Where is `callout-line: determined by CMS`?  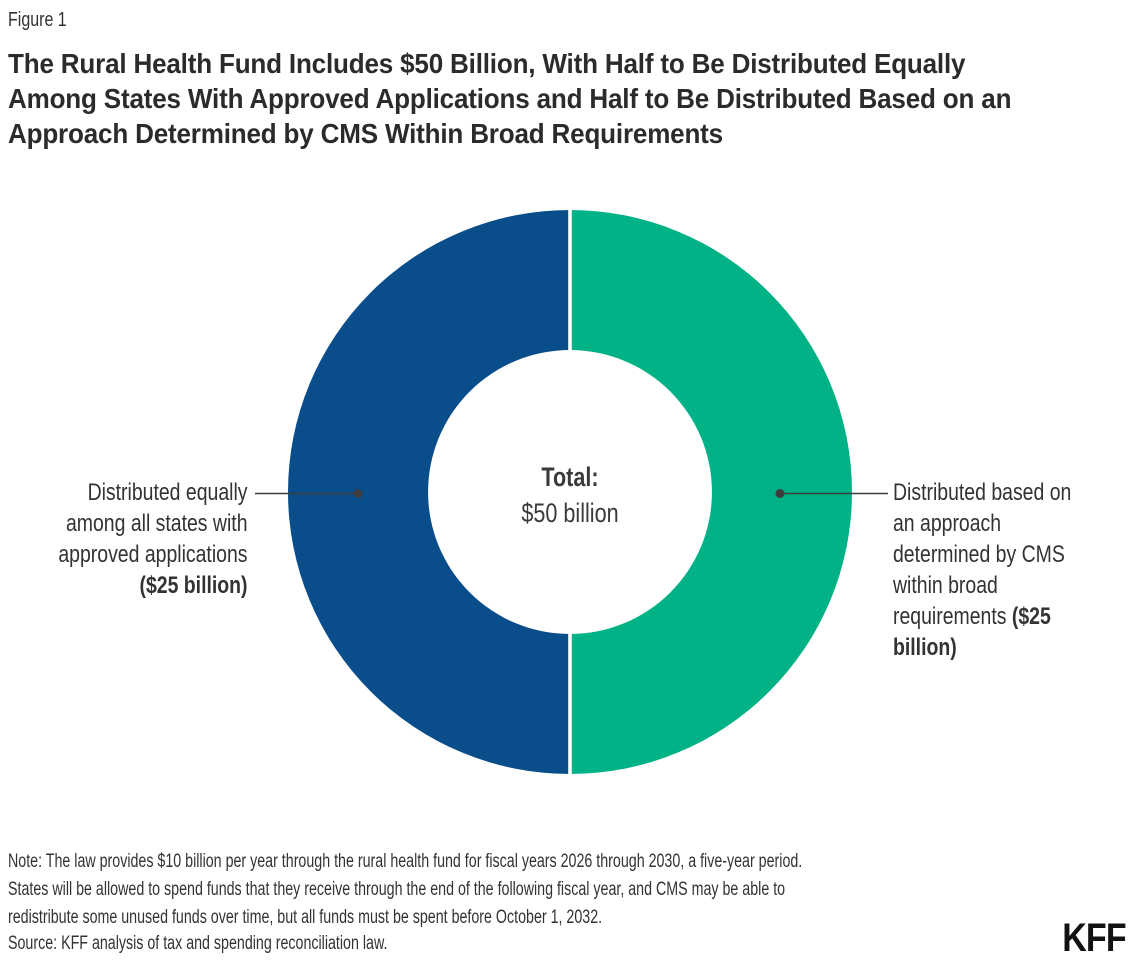 callout-line: determined by CMS is located at coordinates (979, 554).